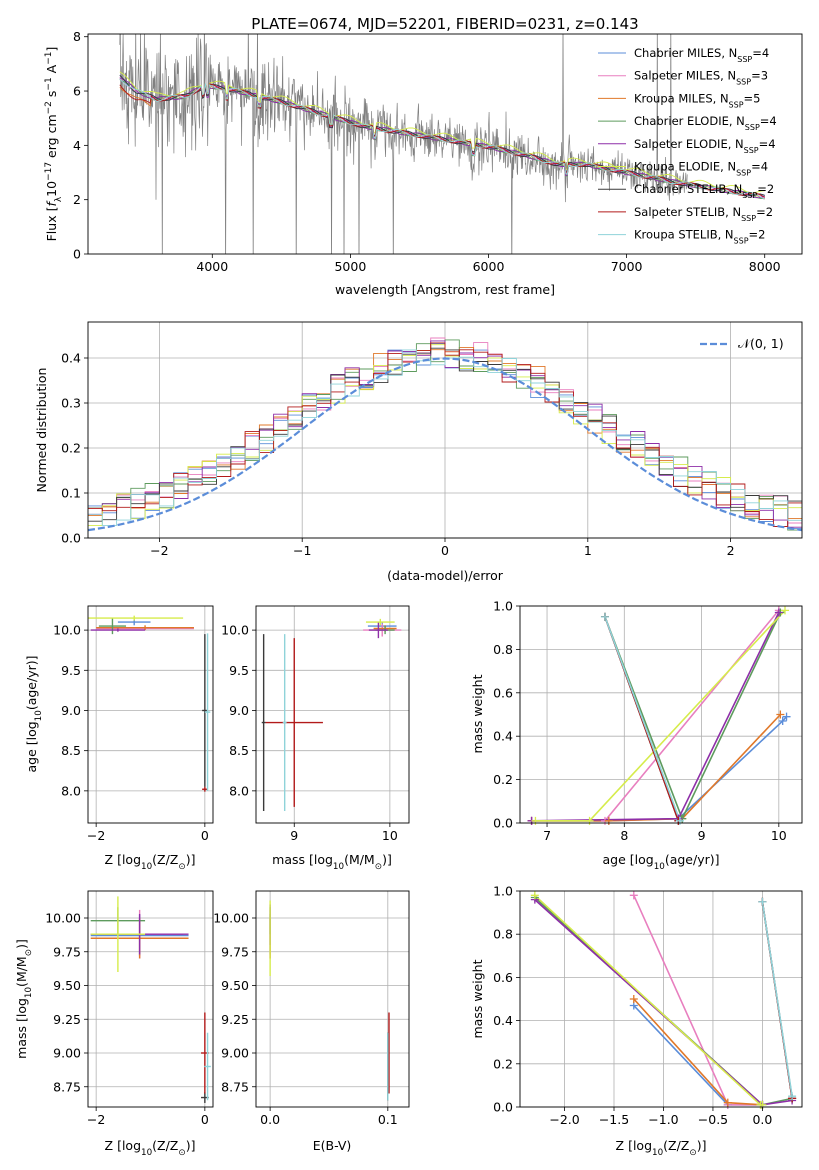  What do you see at coordinates (688, 189) in the screenshot?
I see `legend-entry-name: Chabrier STELIB, N` at bounding box center [688, 189].